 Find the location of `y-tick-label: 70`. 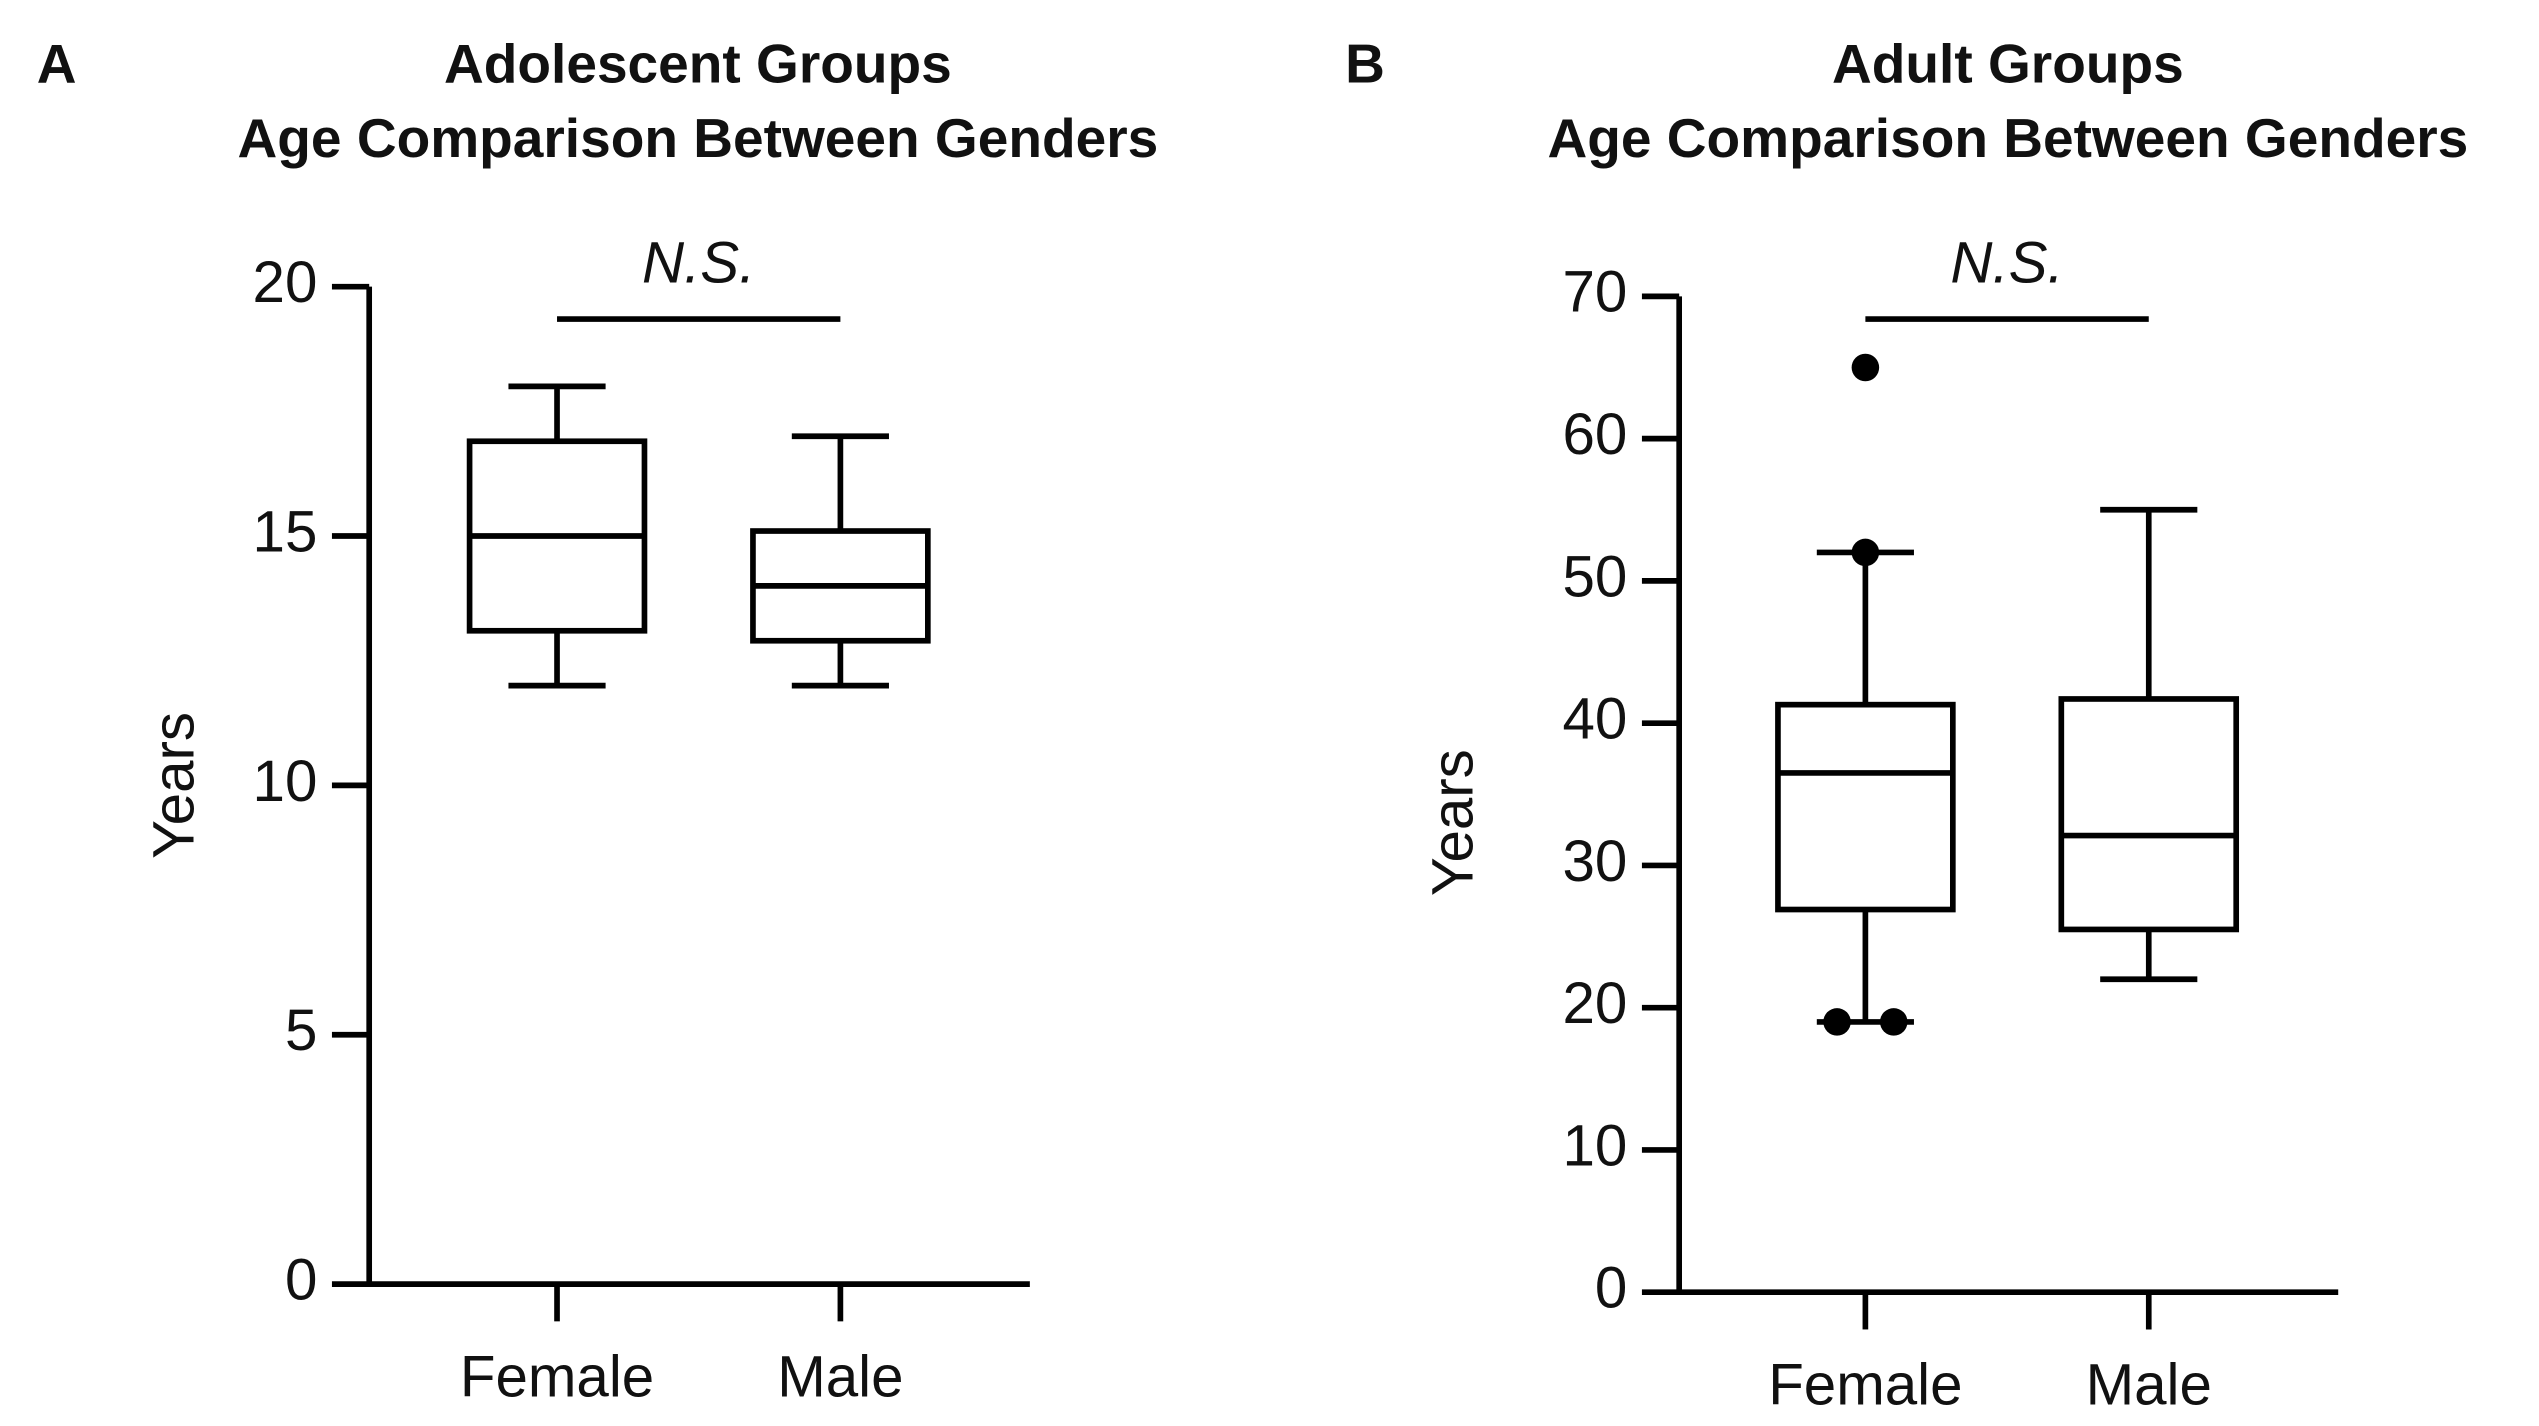

y-tick-label: 70 is located at coordinates (1595, 292).